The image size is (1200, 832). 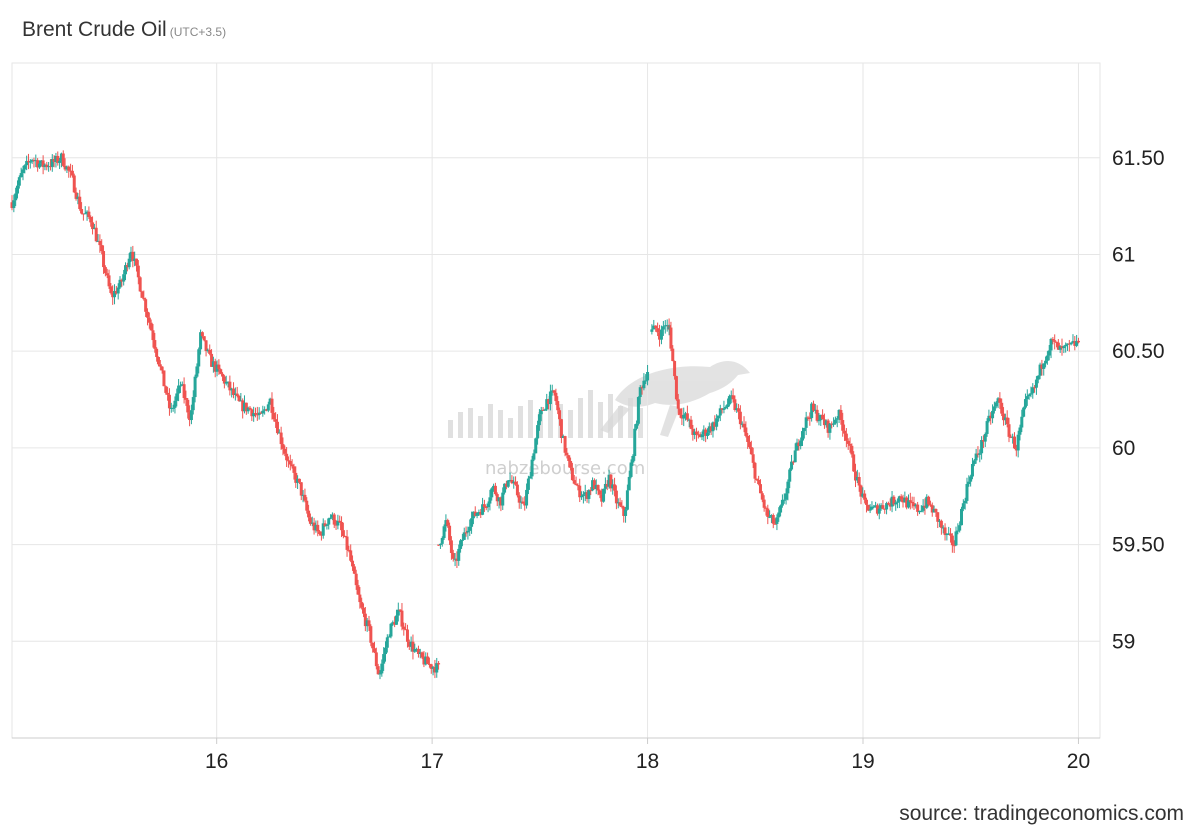 I want to click on x-tick-label: 20, so click(x=1078, y=761).